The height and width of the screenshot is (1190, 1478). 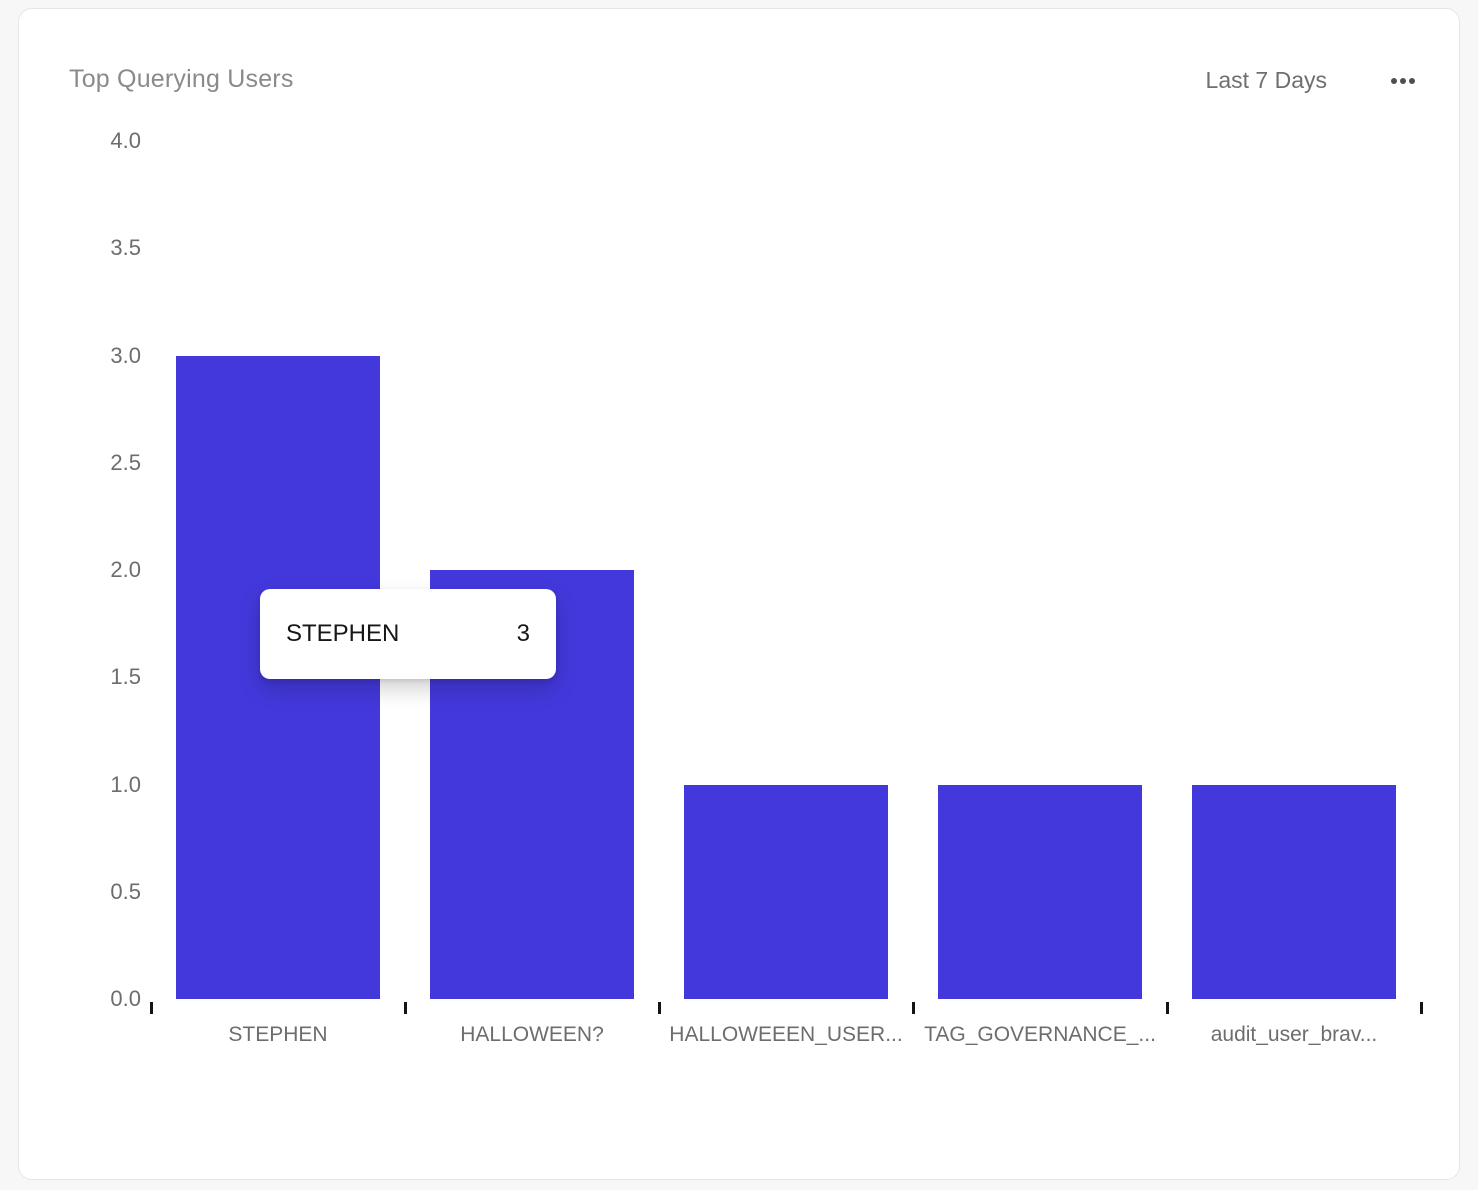 I want to click on y-axis-tick-label: 0.0, so click(x=125, y=998).